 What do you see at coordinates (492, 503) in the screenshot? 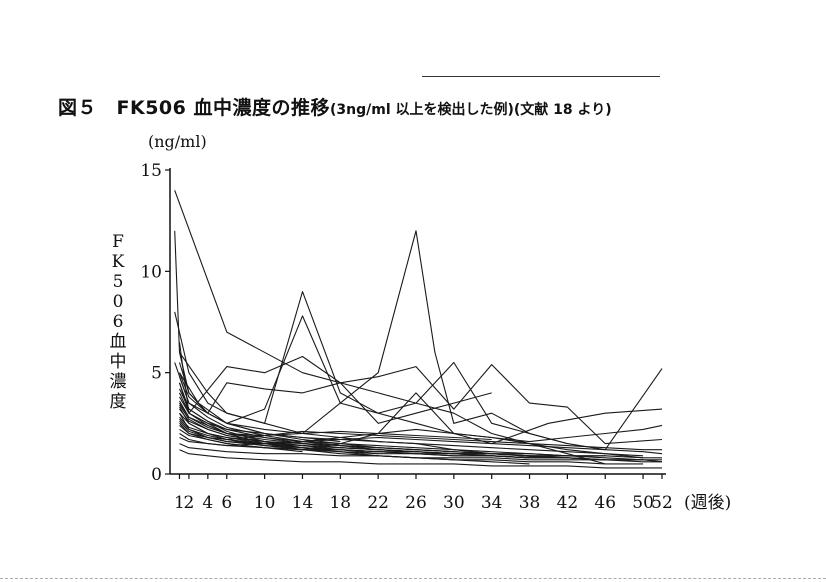
I see `x-tick-label: 34` at bounding box center [492, 503].